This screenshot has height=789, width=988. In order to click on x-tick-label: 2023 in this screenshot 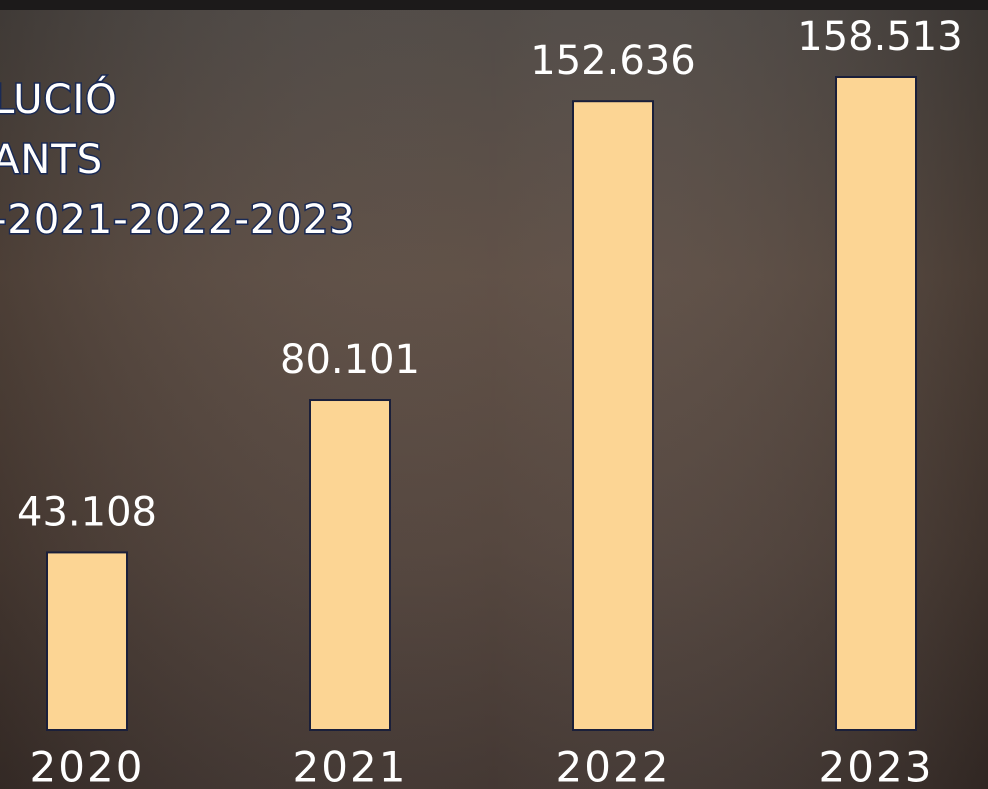, I will do `click(876, 766)`.